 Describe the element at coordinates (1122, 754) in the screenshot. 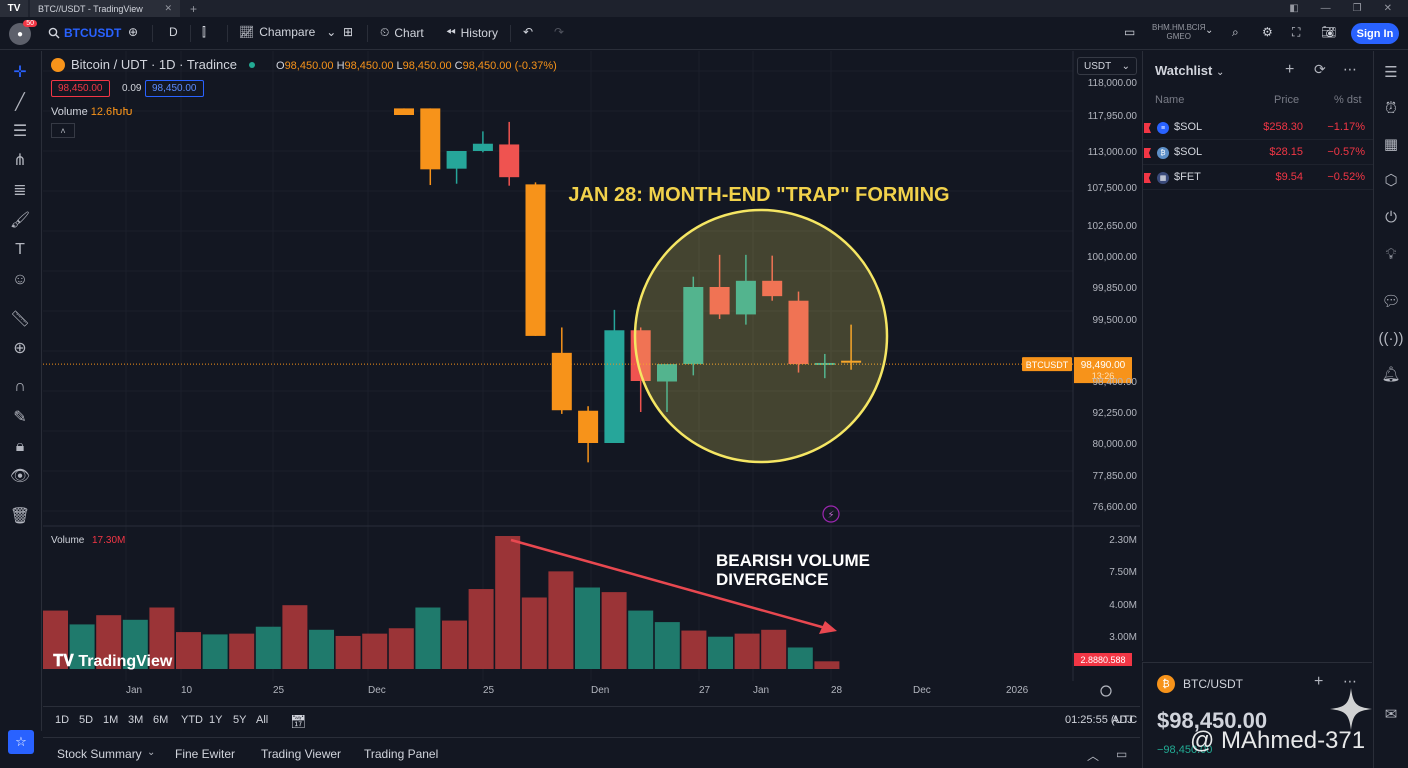

I see `maximize-panel-icon: ▭` at that location.